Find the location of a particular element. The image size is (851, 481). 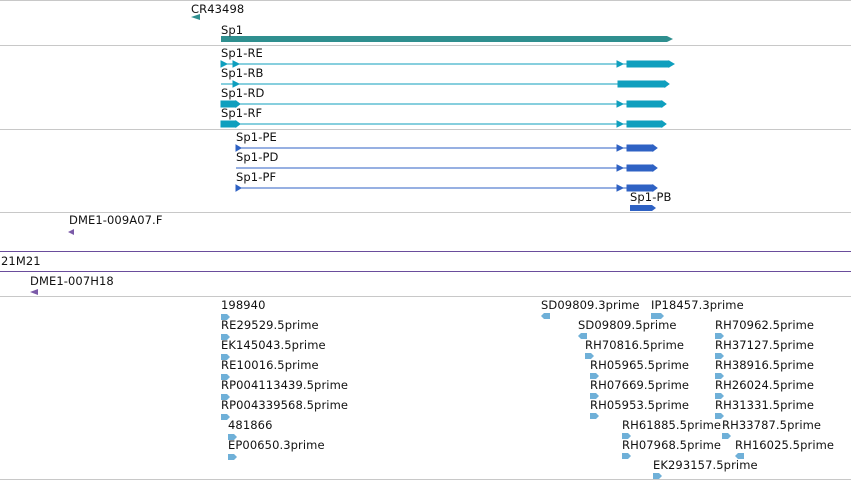

clone-end-label: DME1-009A07.F is located at coordinates (116, 220).